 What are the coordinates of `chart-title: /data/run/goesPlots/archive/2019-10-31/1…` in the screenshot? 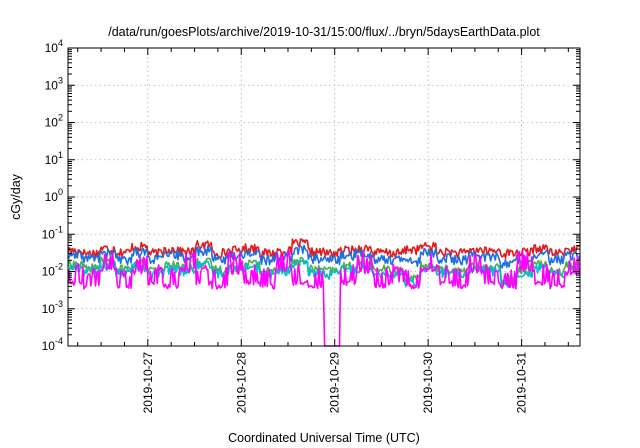 It's located at (324, 32).